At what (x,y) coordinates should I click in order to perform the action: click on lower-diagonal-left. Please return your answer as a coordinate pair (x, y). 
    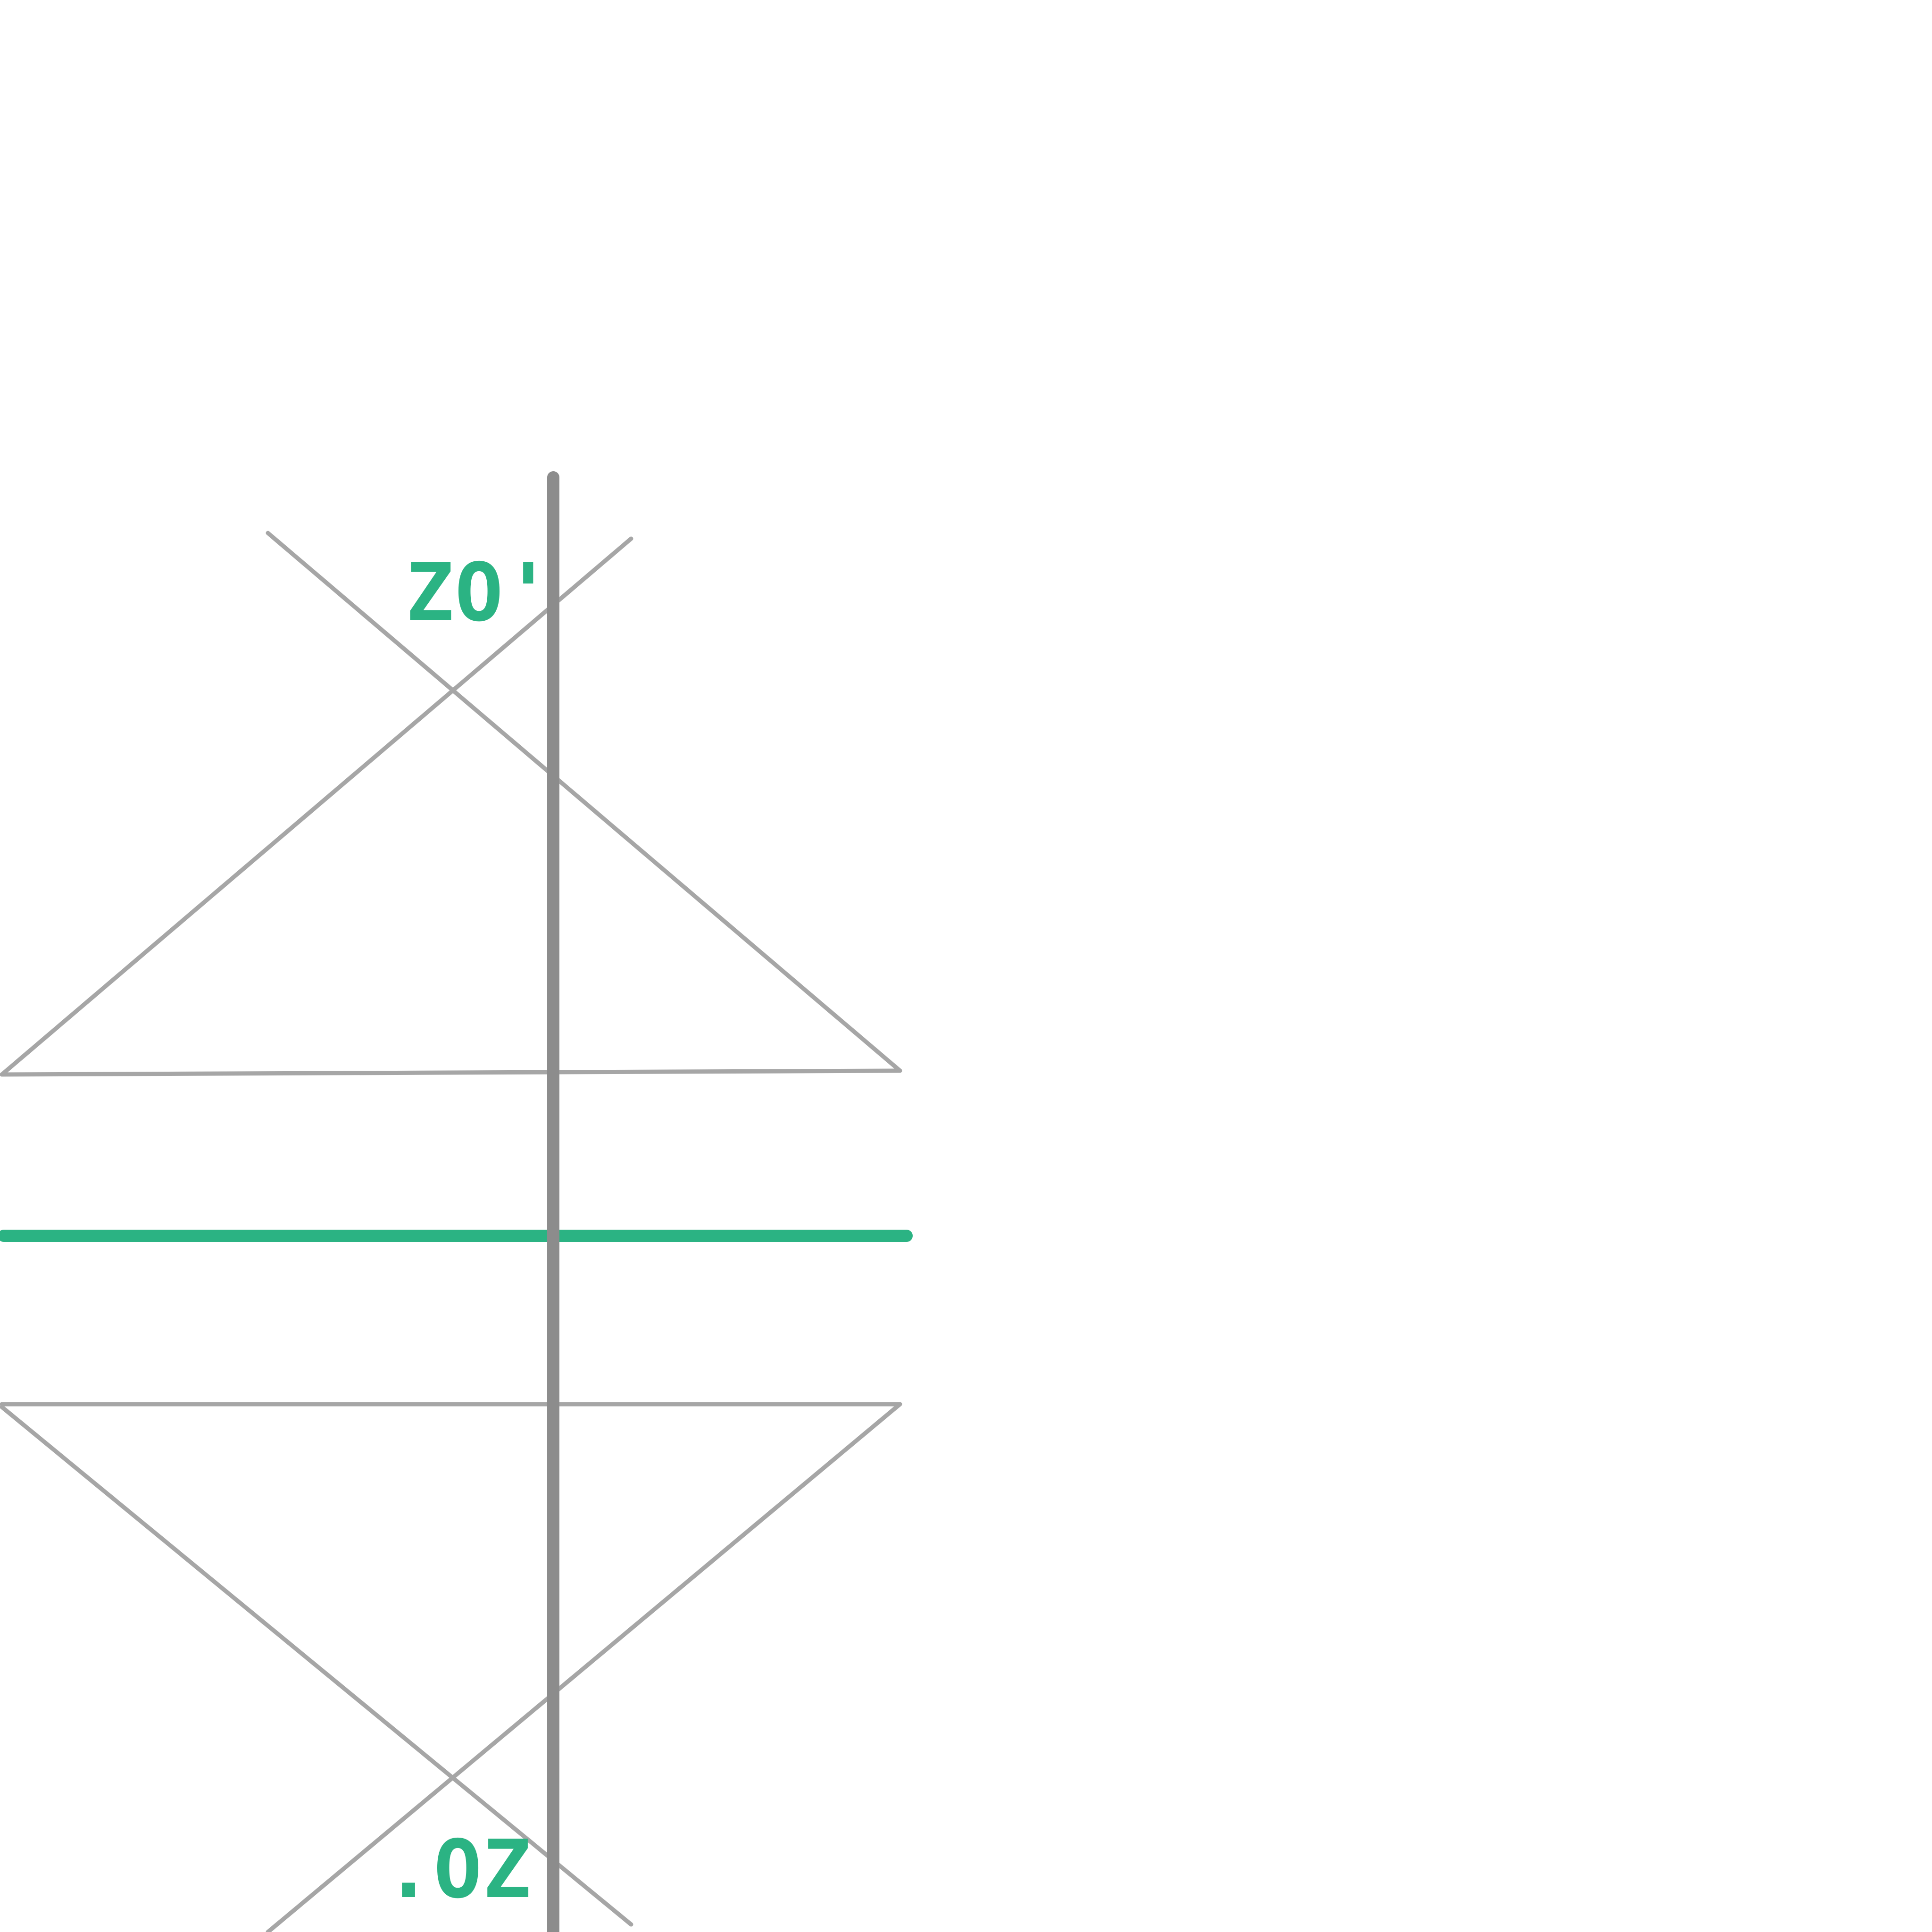
    Looking at the image, I should click on (317, 1666).